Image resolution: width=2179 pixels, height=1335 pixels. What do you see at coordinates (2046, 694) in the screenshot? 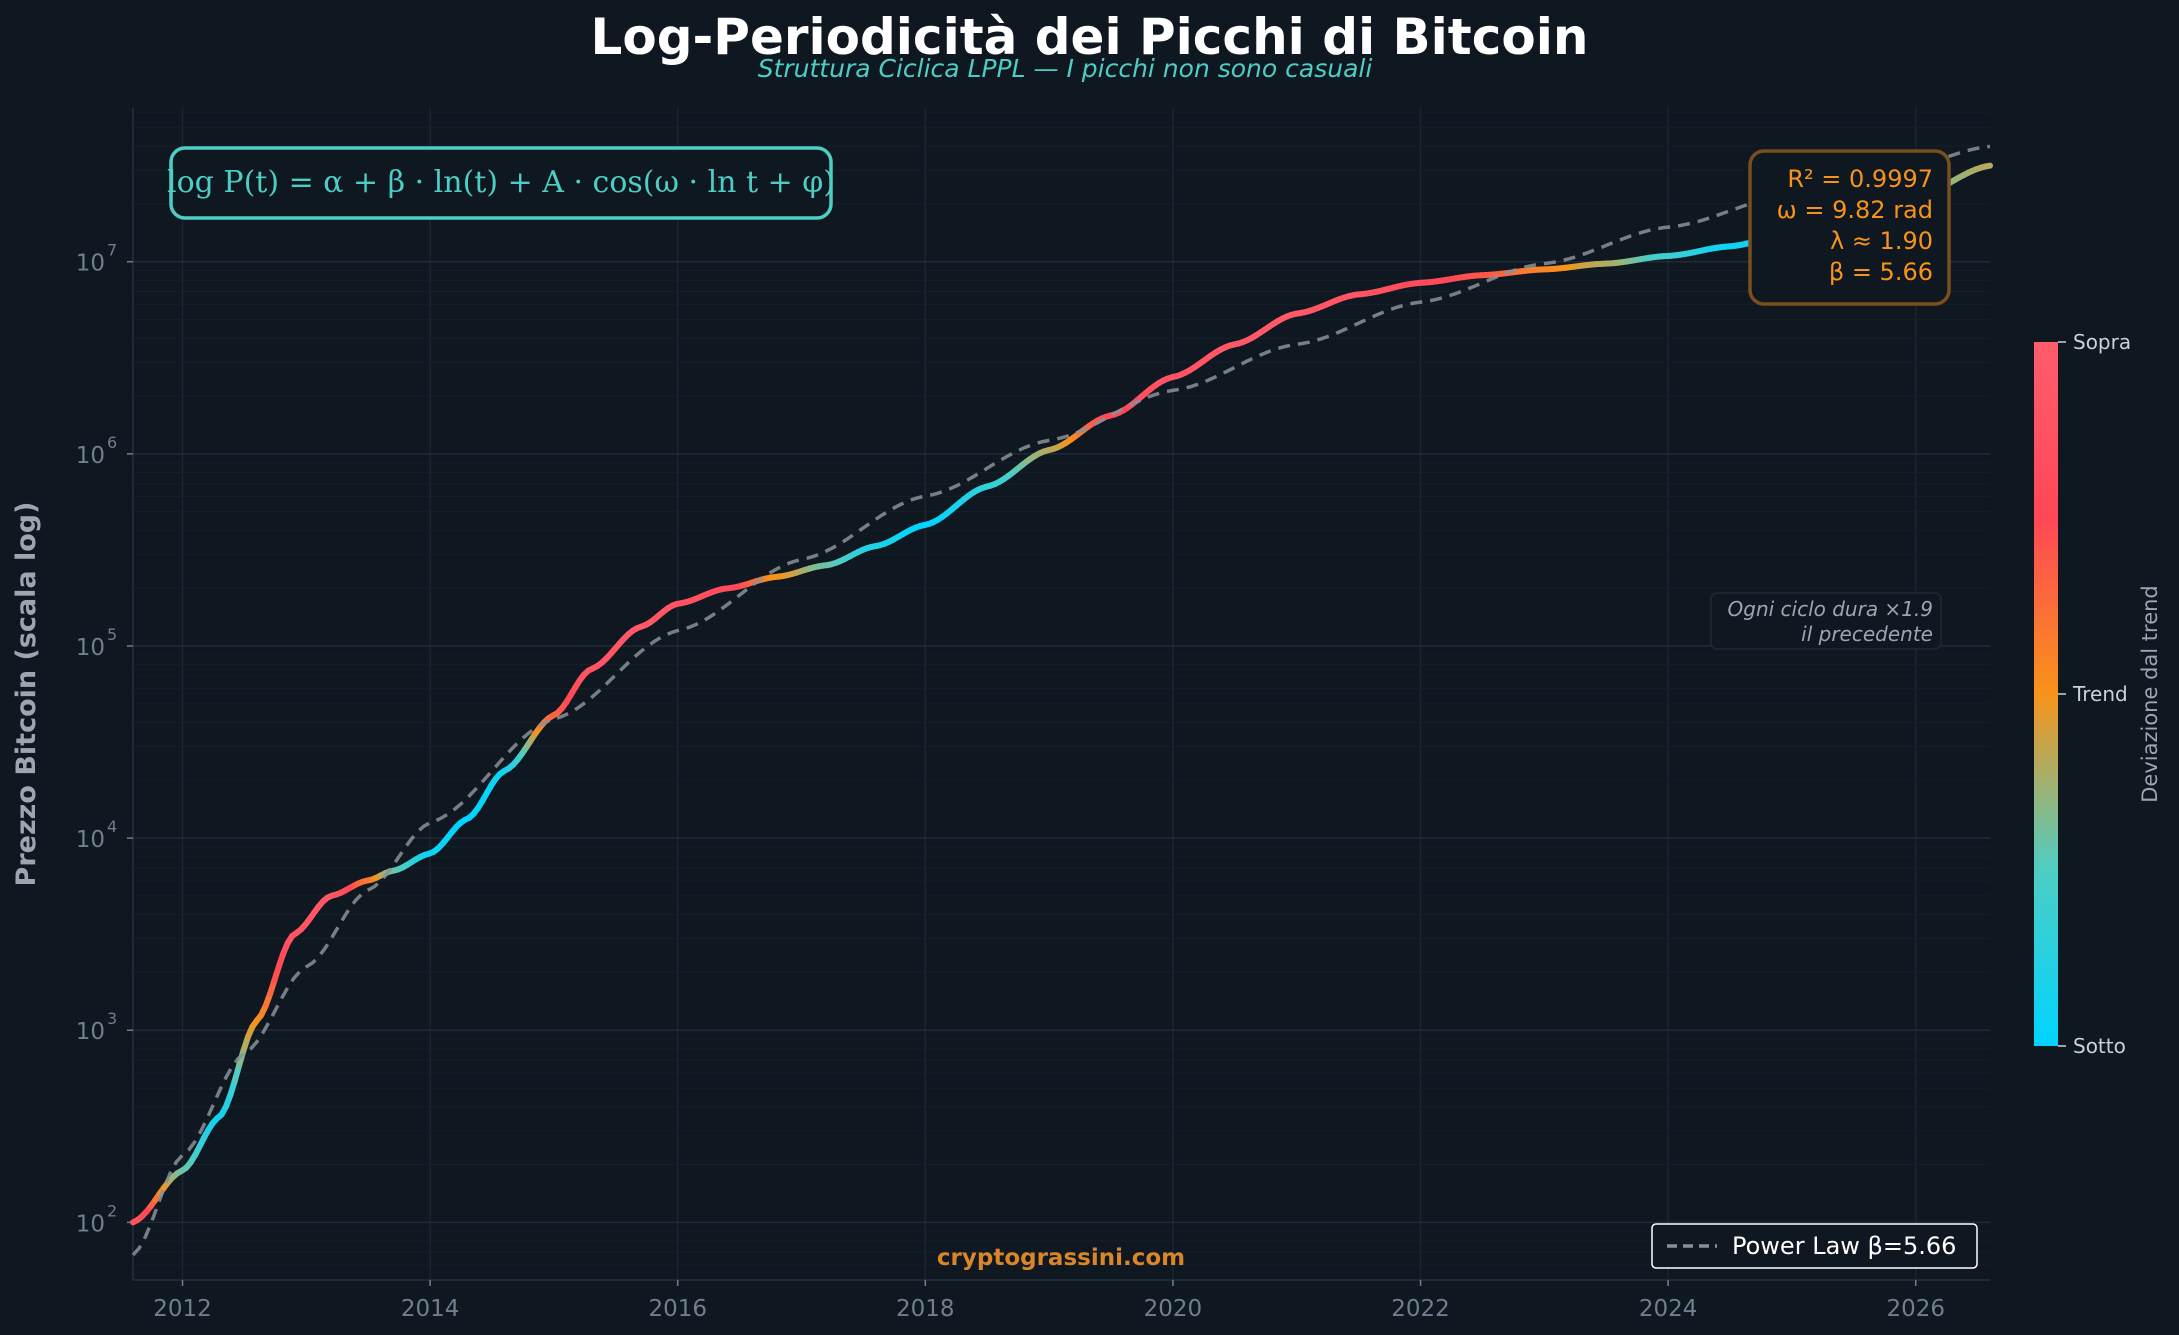
I see `colorbar-gradient` at bounding box center [2046, 694].